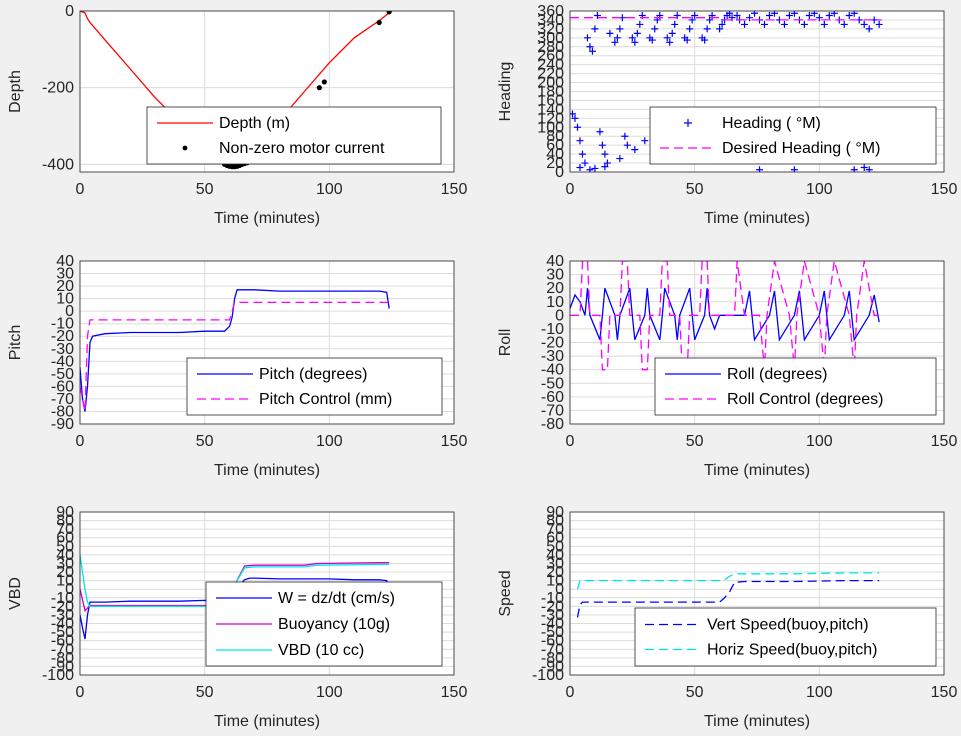 This screenshot has height=736, width=961. I want to click on y-axis-label: Roll, so click(505, 343).